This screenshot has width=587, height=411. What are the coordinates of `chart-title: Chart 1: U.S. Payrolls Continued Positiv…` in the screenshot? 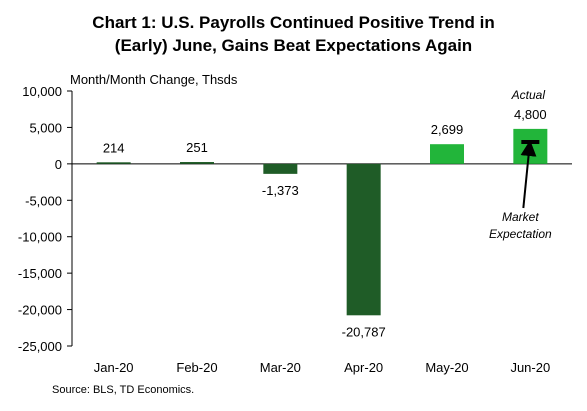 It's located at (293, 34).